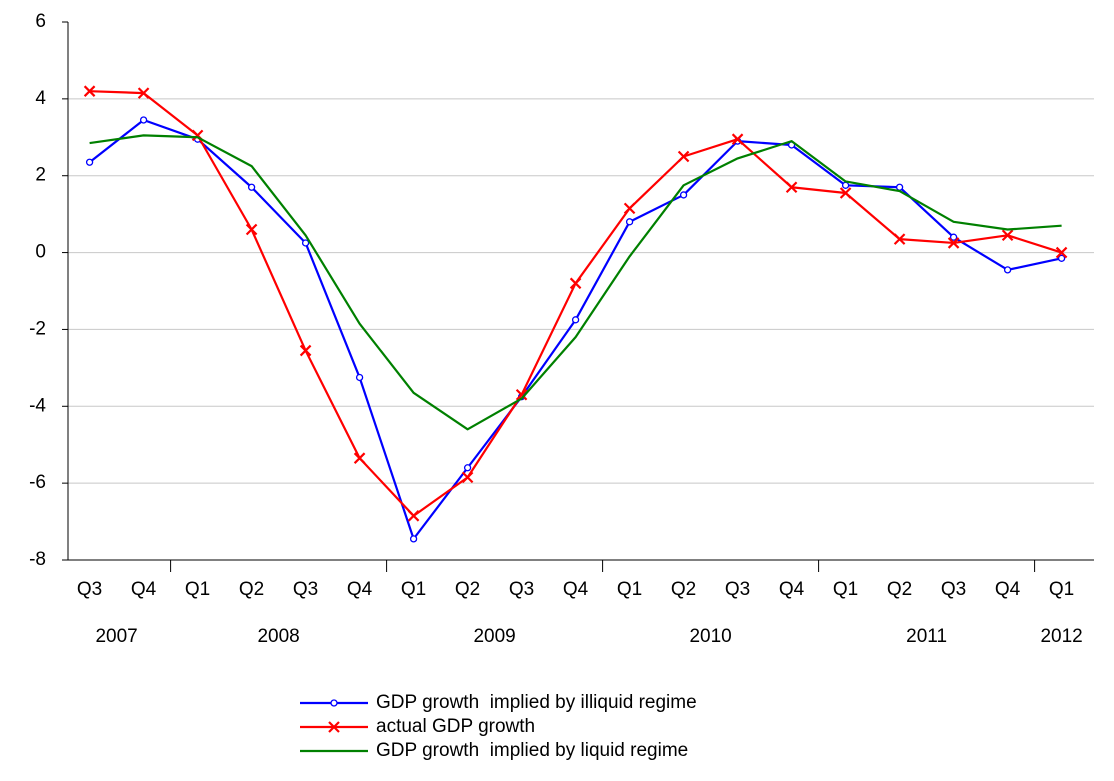 The width and height of the screenshot is (1114, 781). Describe the element at coordinates (278, 636) in the screenshot. I see `x-group-label: 2008` at that location.